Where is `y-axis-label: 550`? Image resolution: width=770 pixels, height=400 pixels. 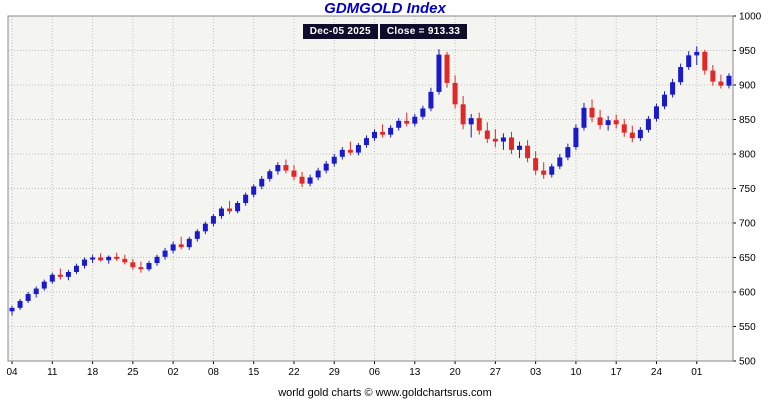
y-axis-label: 550 is located at coordinates (747, 327).